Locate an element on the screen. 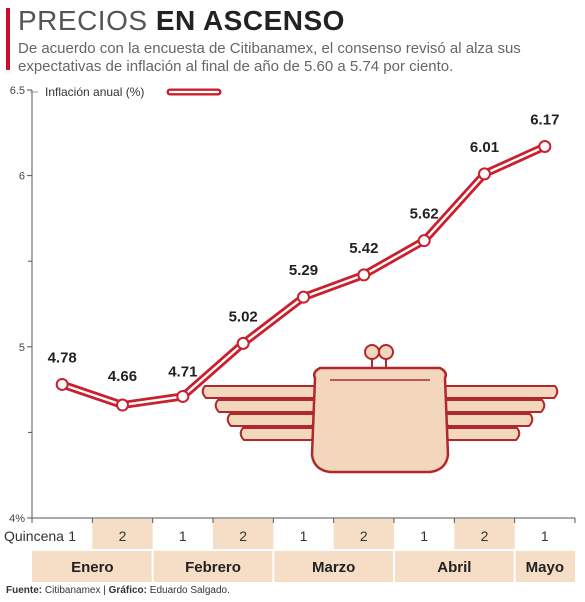 The width and height of the screenshot is (585, 602). y-tick-label: 6 is located at coordinates (22, 177).